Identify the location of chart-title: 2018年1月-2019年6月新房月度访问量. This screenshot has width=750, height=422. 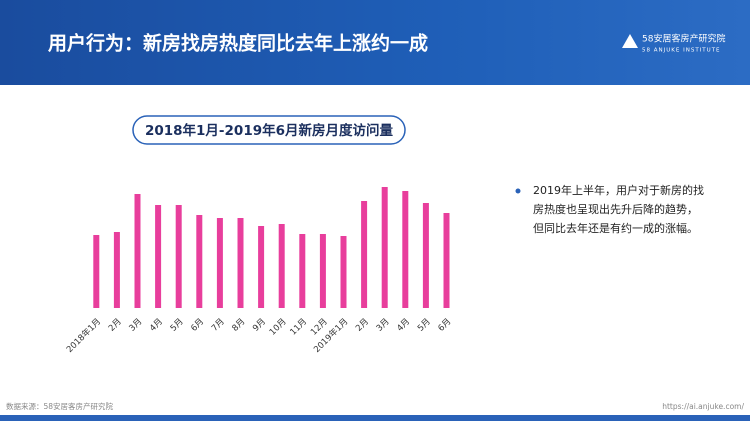
(269, 130).